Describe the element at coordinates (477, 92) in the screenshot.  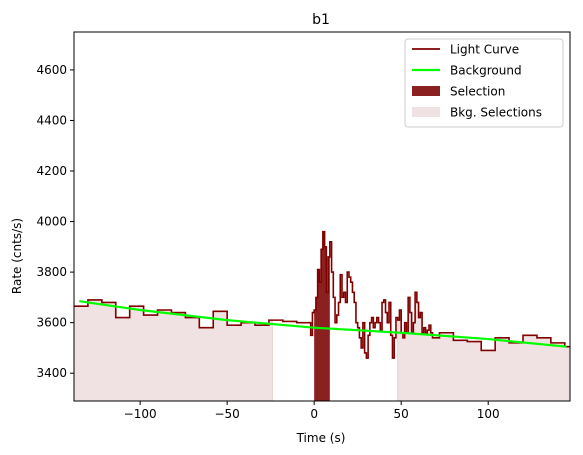
I see `legend-label-selection: Selection` at that location.